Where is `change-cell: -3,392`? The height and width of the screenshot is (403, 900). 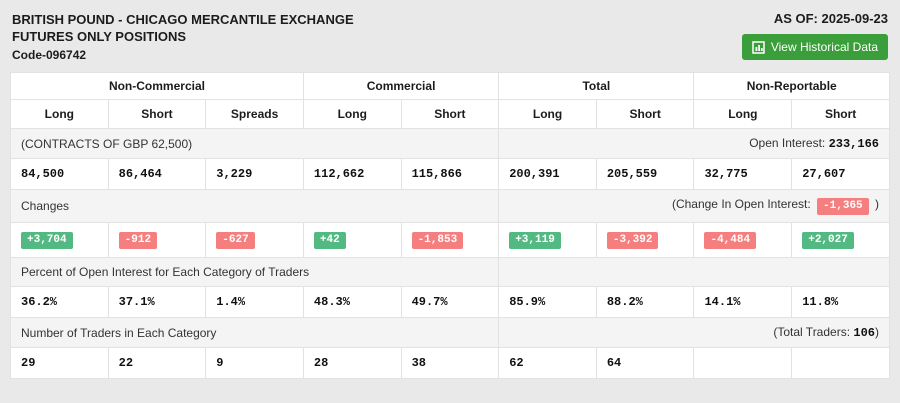
change-cell: -3,392 is located at coordinates (645, 240).